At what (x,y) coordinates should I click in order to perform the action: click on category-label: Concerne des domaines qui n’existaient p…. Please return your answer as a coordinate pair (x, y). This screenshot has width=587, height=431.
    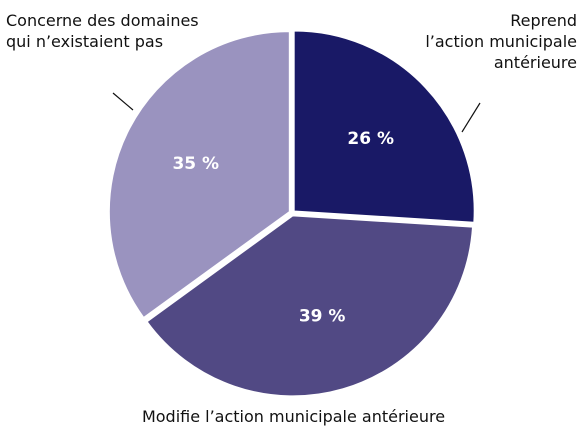
    Looking at the image, I should click on (102, 31).